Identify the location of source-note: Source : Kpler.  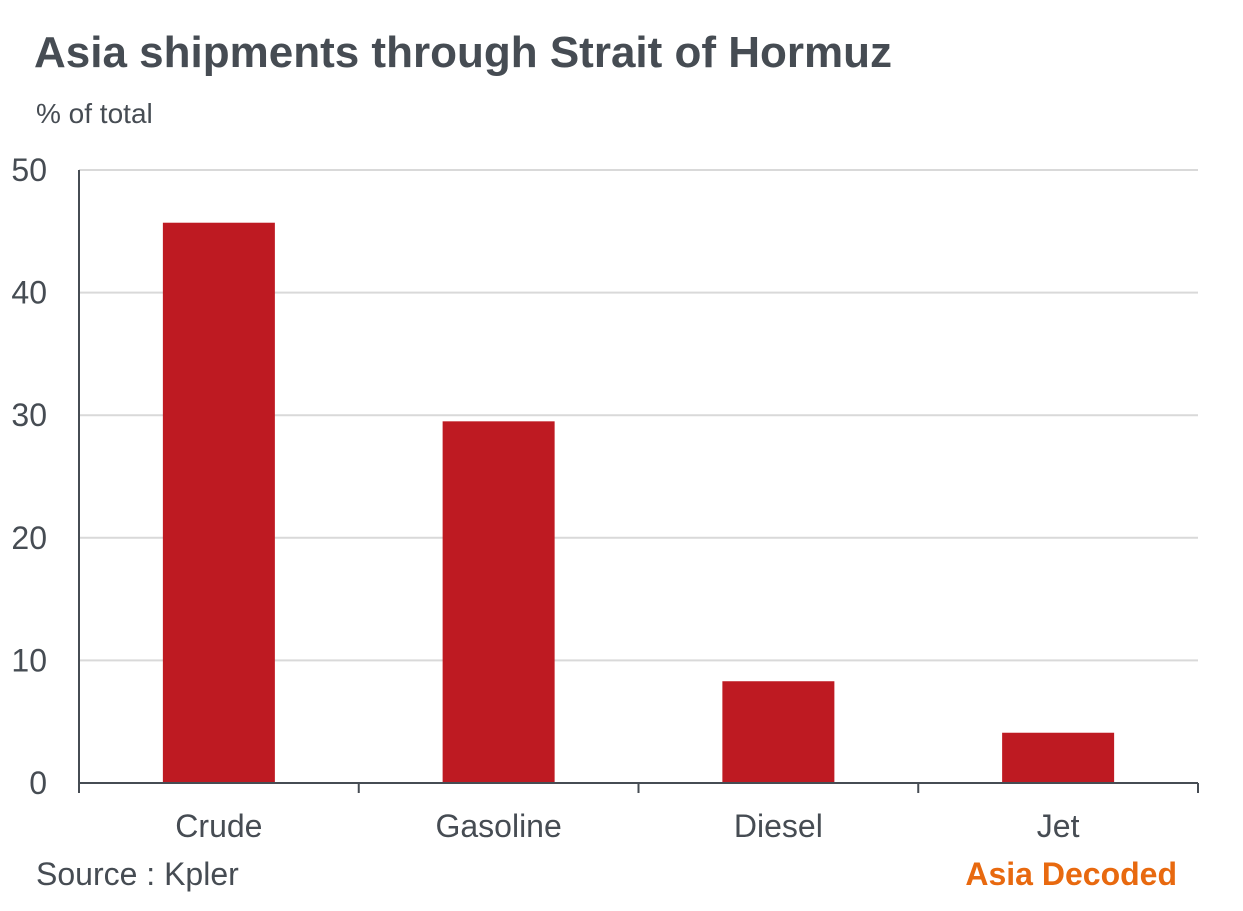
(137, 874).